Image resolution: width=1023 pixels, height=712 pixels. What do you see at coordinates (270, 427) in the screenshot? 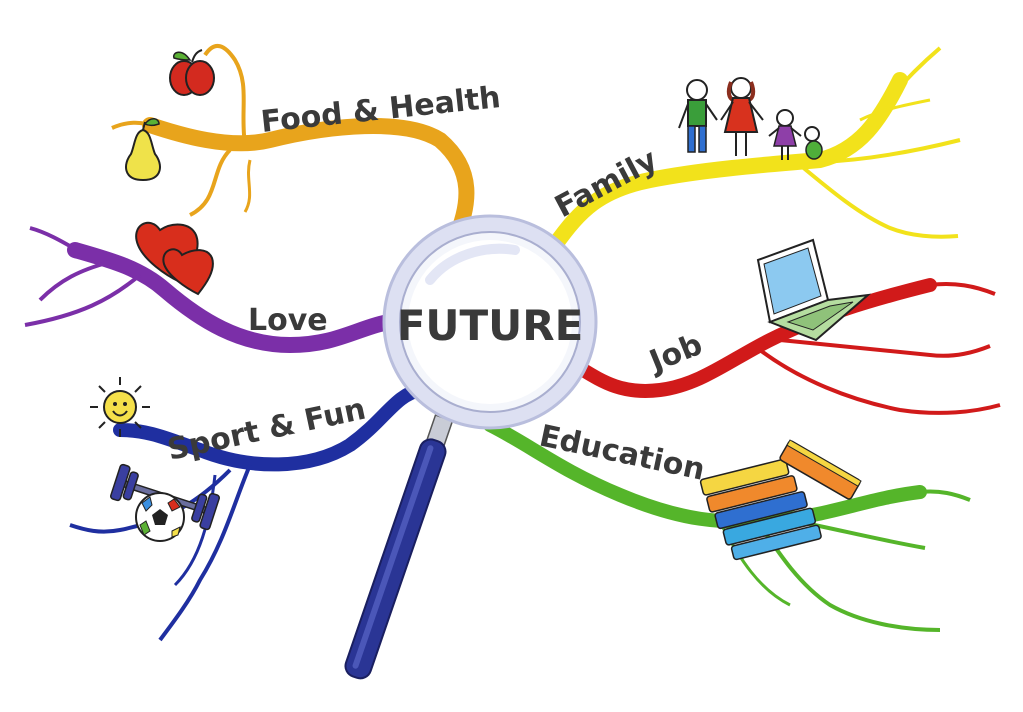
I see `branch-sport-fun-trunk` at bounding box center [270, 427].